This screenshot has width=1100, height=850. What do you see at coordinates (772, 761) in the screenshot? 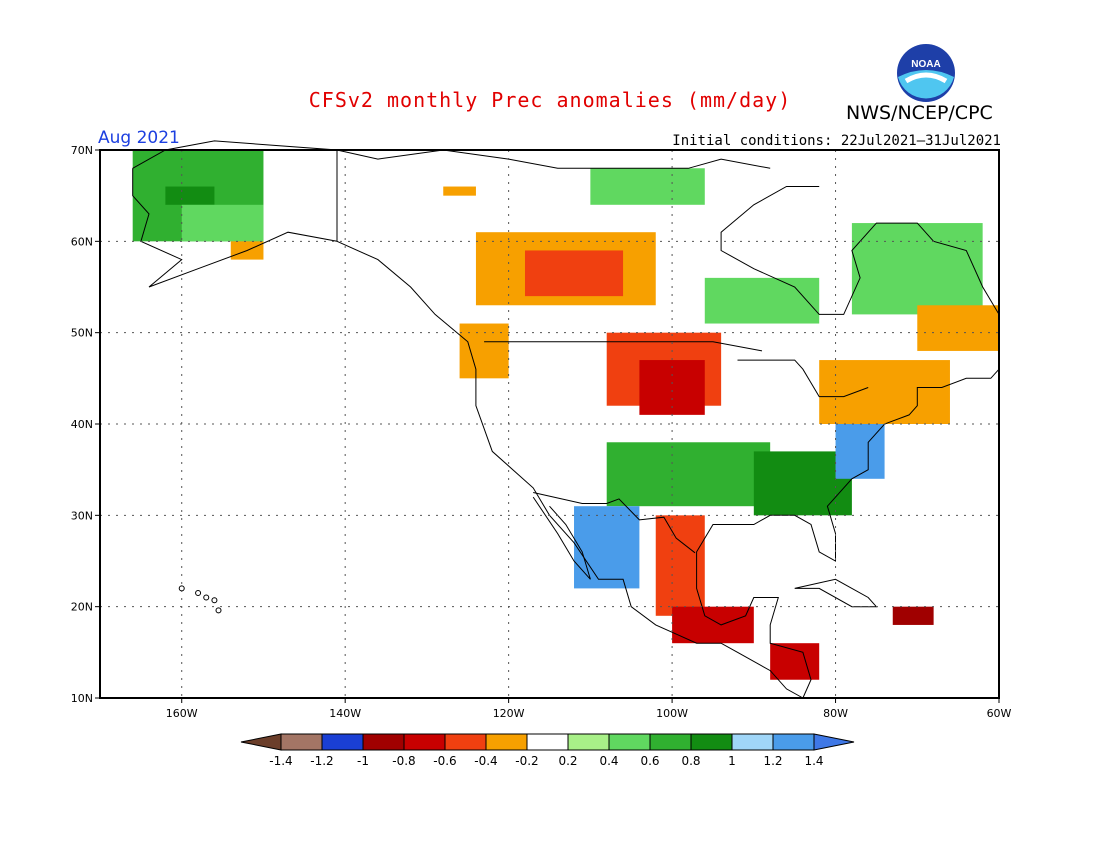
I see `colorbar-label-12: 1.2` at bounding box center [772, 761].